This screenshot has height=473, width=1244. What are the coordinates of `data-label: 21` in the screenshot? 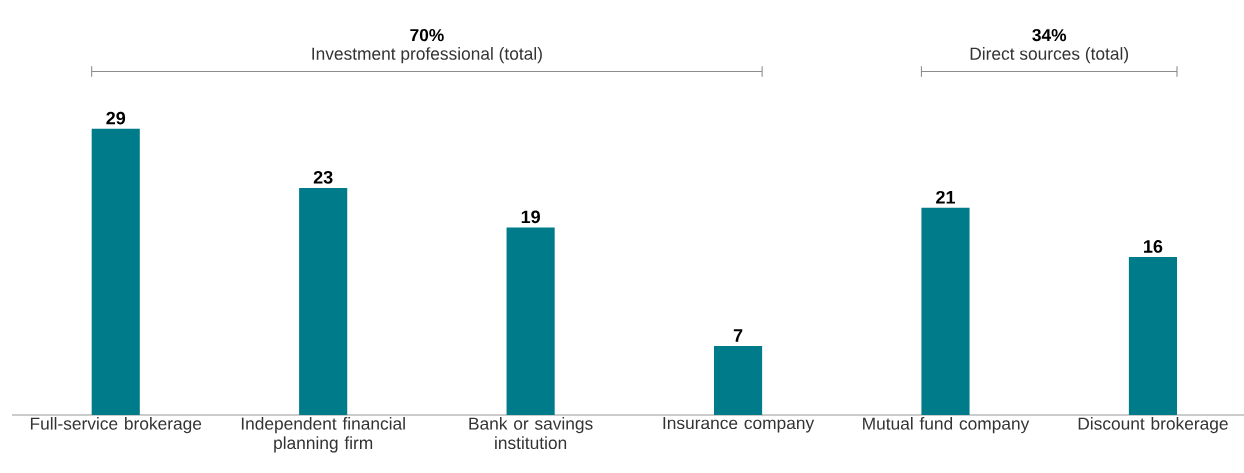 It's located at (946, 197).